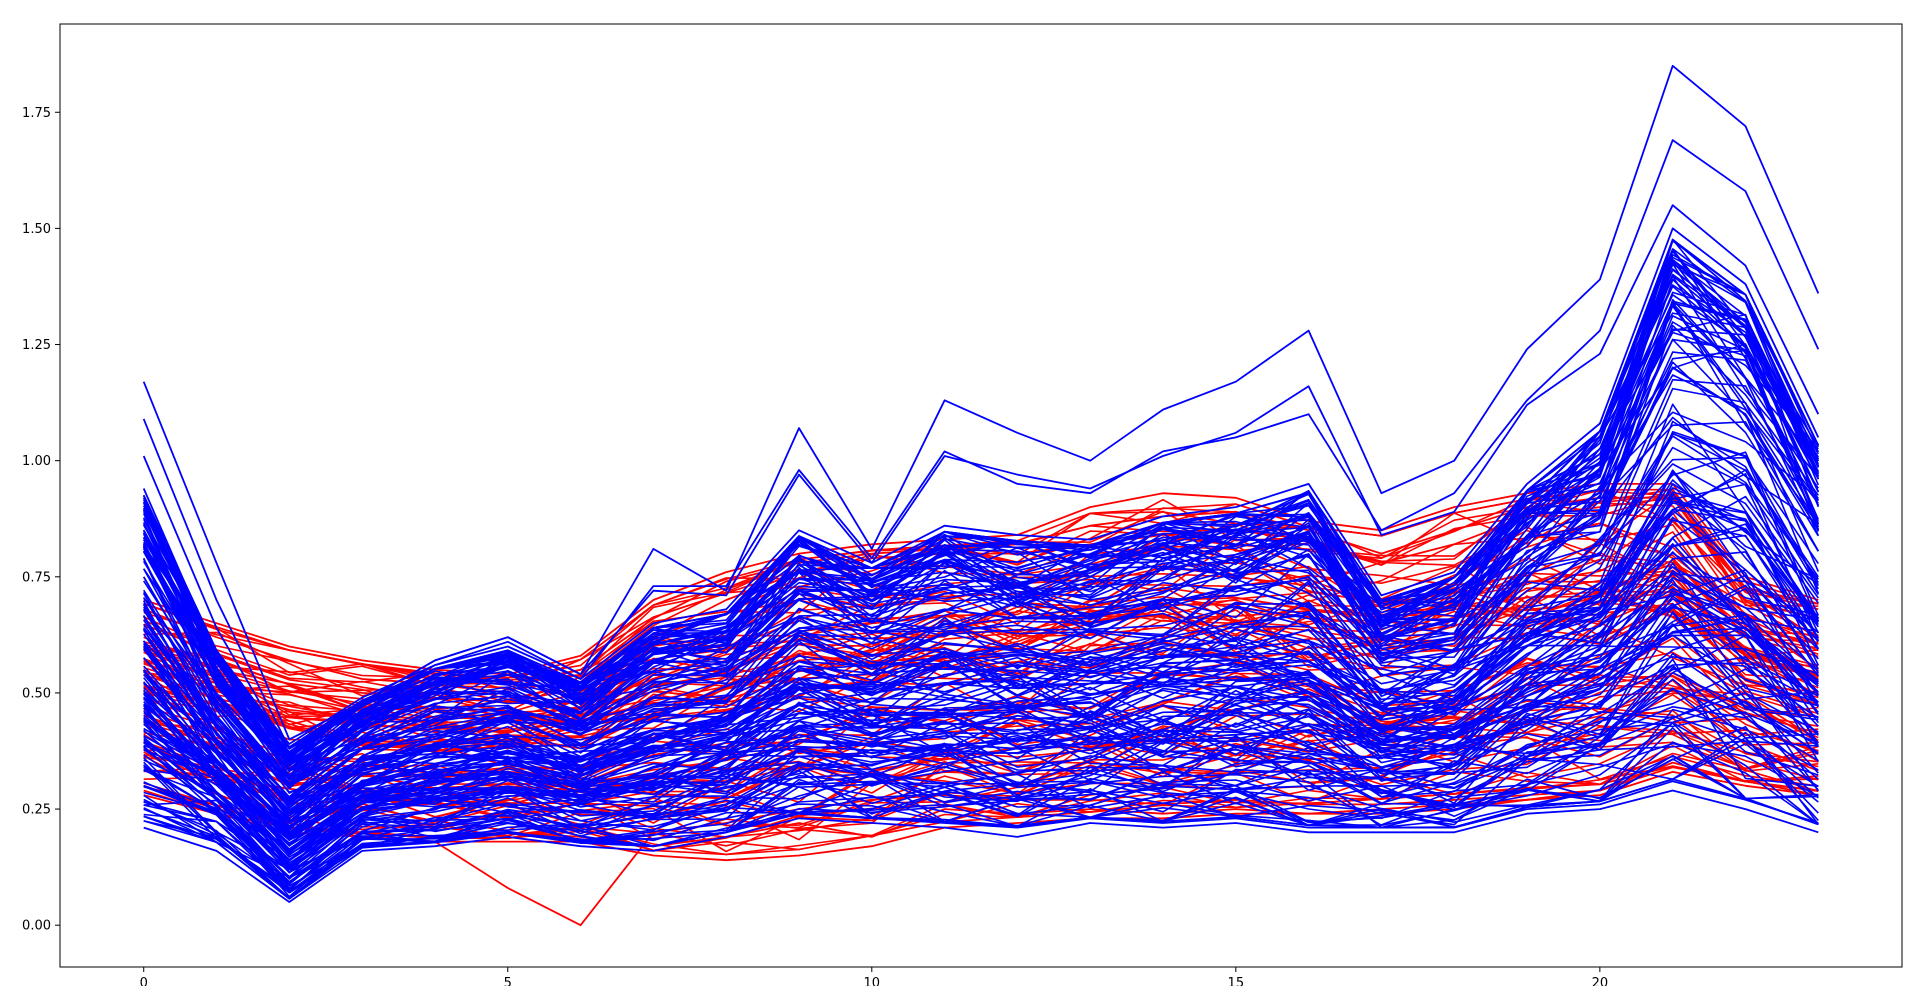  I want to click on x-tick-label: 5, so click(508, 981).